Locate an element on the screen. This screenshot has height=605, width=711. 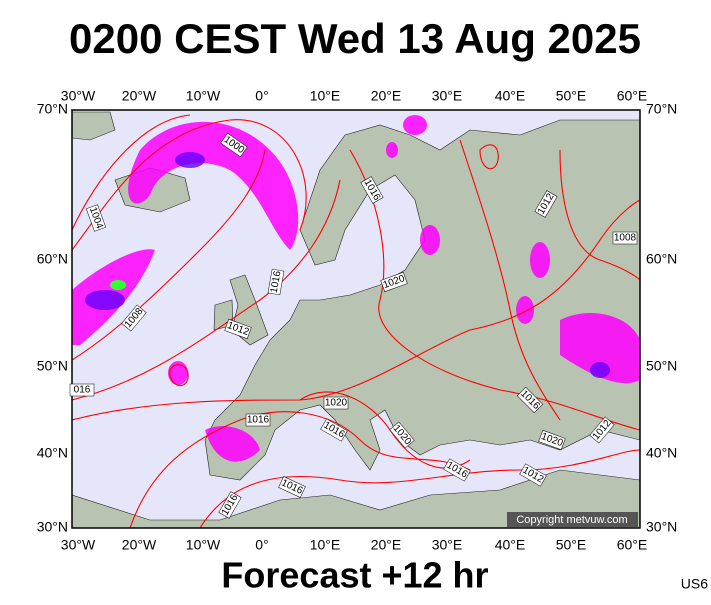
copyright-box is located at coordinates (572, 519).